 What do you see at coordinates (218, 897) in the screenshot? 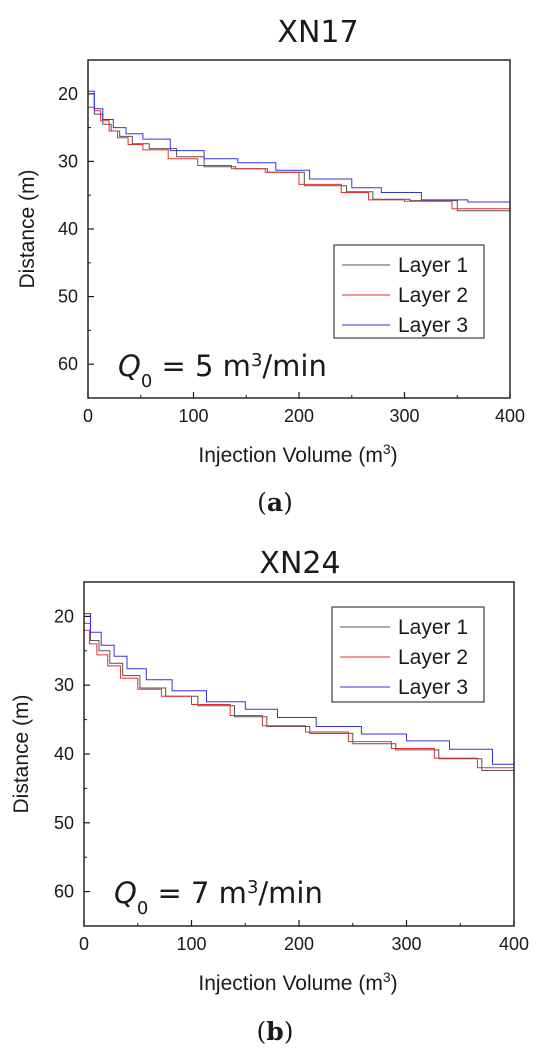
I see `flow-rate-annotation: Q0 = 7 m3/min` at bounding box center [218, 897].